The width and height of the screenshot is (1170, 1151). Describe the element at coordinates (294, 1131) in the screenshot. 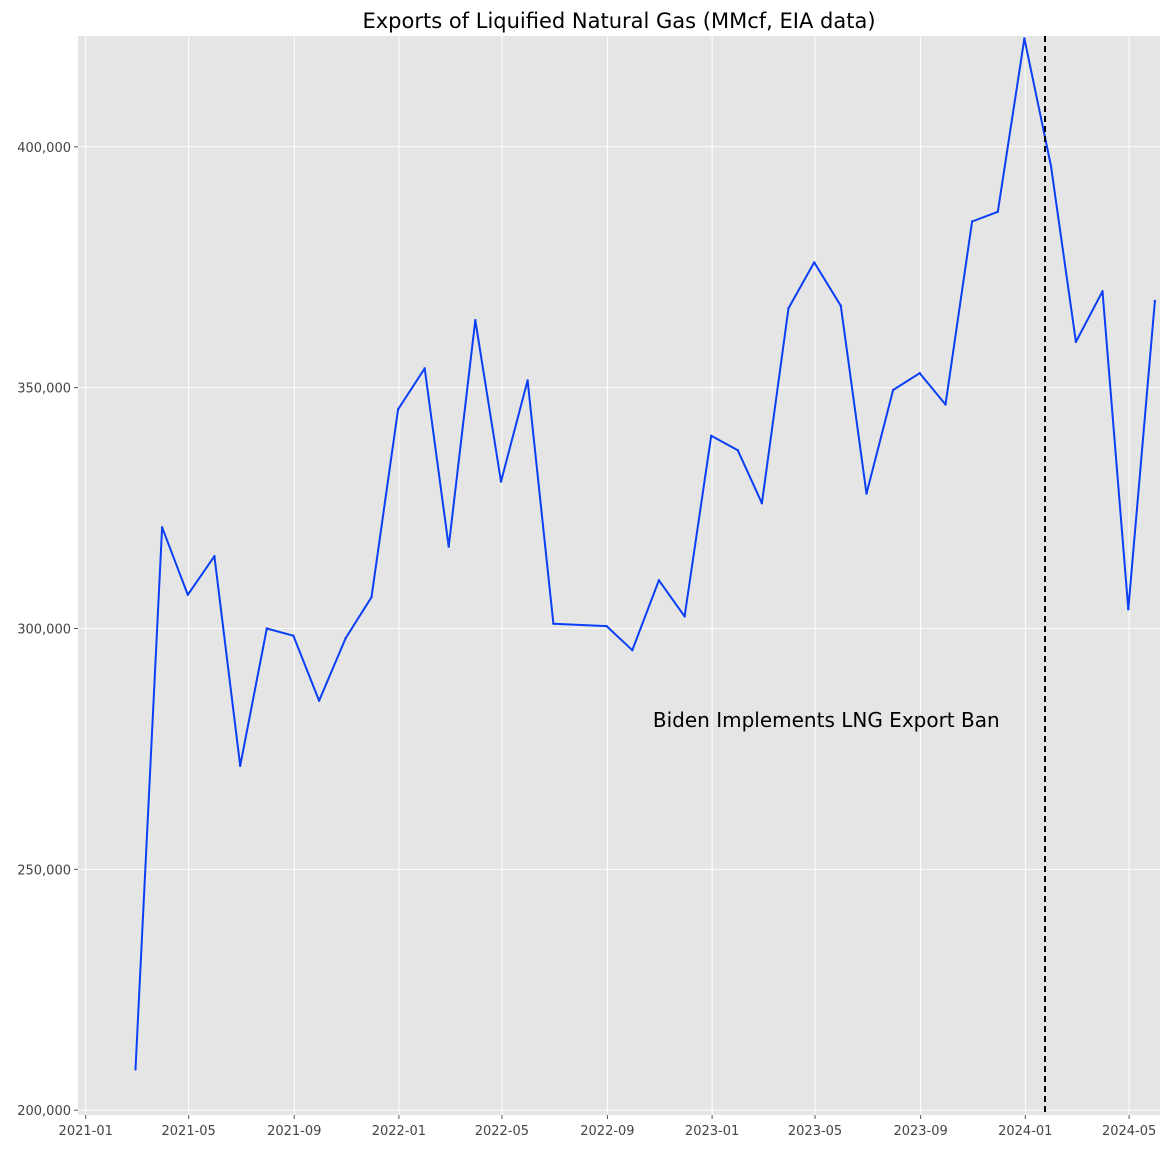

I see `x-tick-label: 2021-09` at that location.